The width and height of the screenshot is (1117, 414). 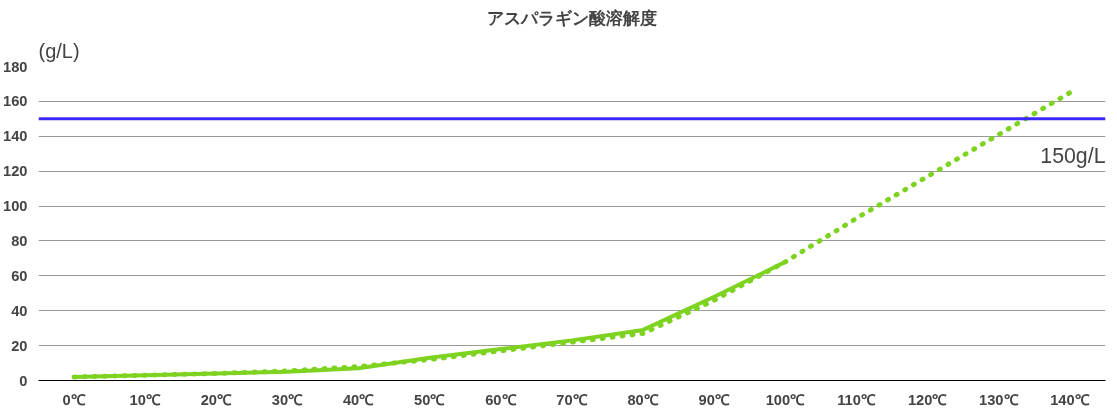 What do you see at coordinates (572, 17) in the screenshot?
I see `chart-title: アスパラギン酸溶解度` at bounding box center [572, 17].